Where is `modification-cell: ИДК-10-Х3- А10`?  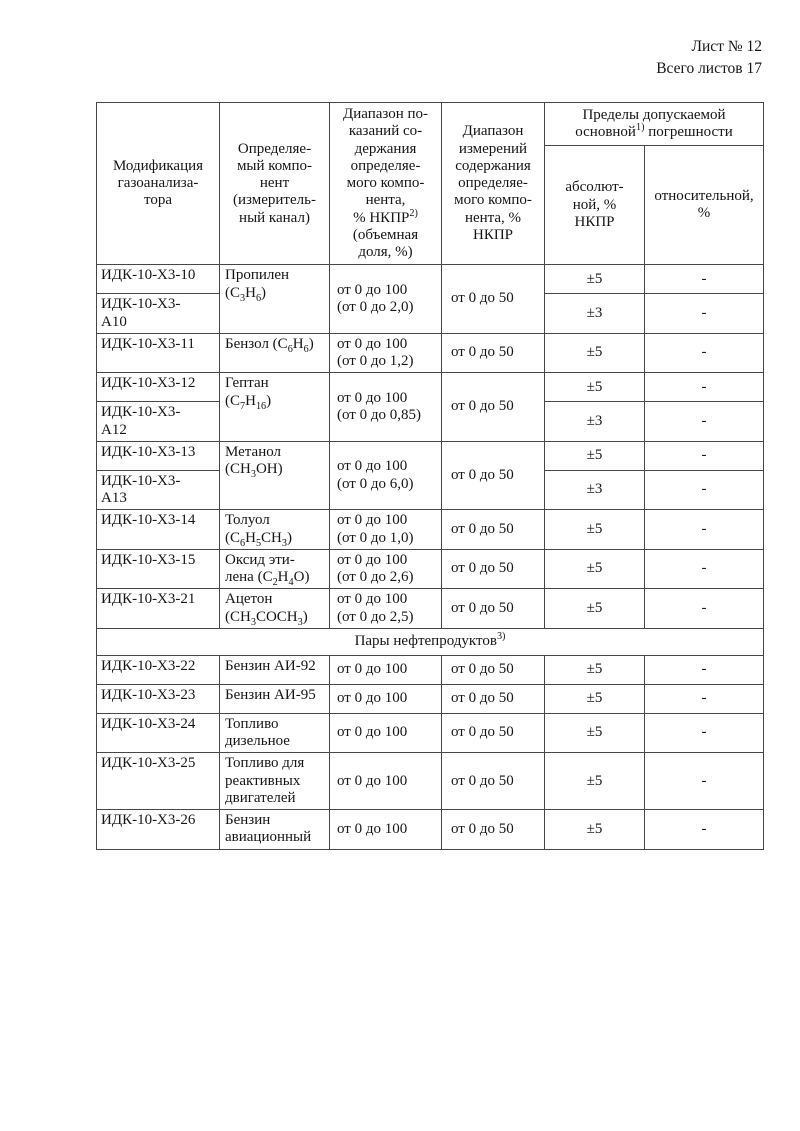
modification-cell: ИДК-10-Х3- А10 is located at coordinates (158, 313).